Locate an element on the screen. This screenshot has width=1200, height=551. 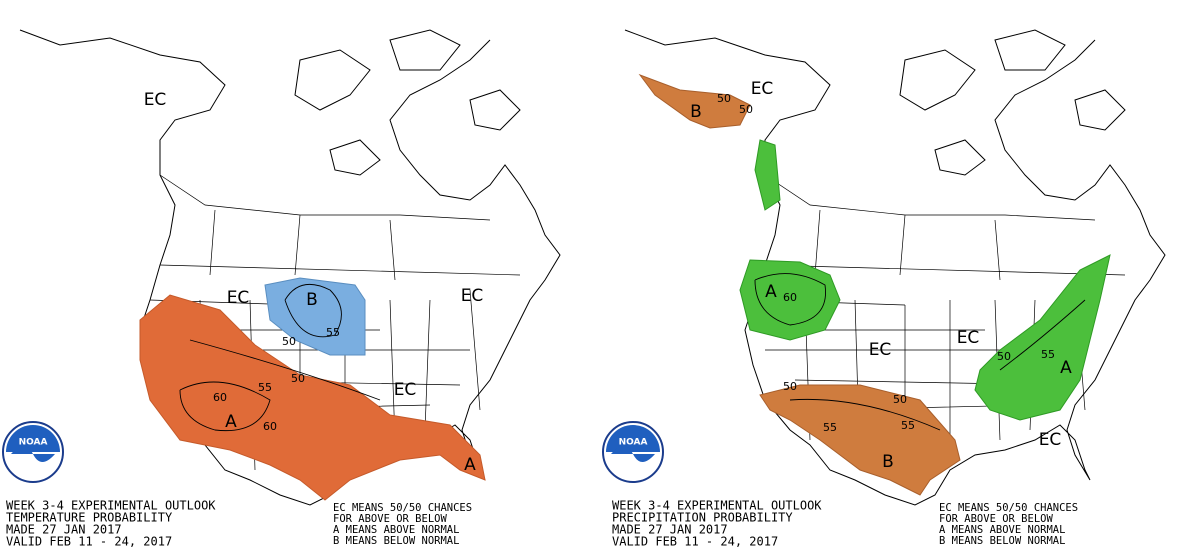
footer-line: PRECIPITATION PROBABILITY is located at coordinates (702, 518).